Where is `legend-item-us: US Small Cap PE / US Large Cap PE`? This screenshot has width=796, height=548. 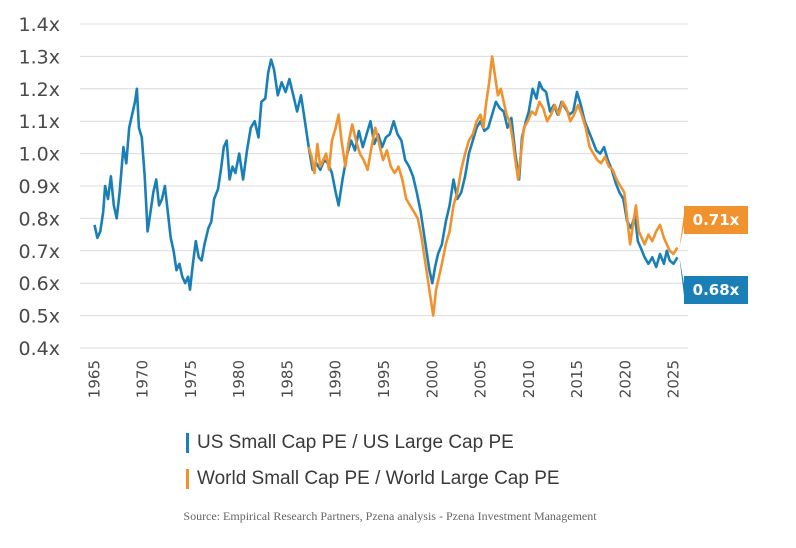 legend-item-us: US Small Cap PE / US Large Cap PE is located at coordinates (350, 443).